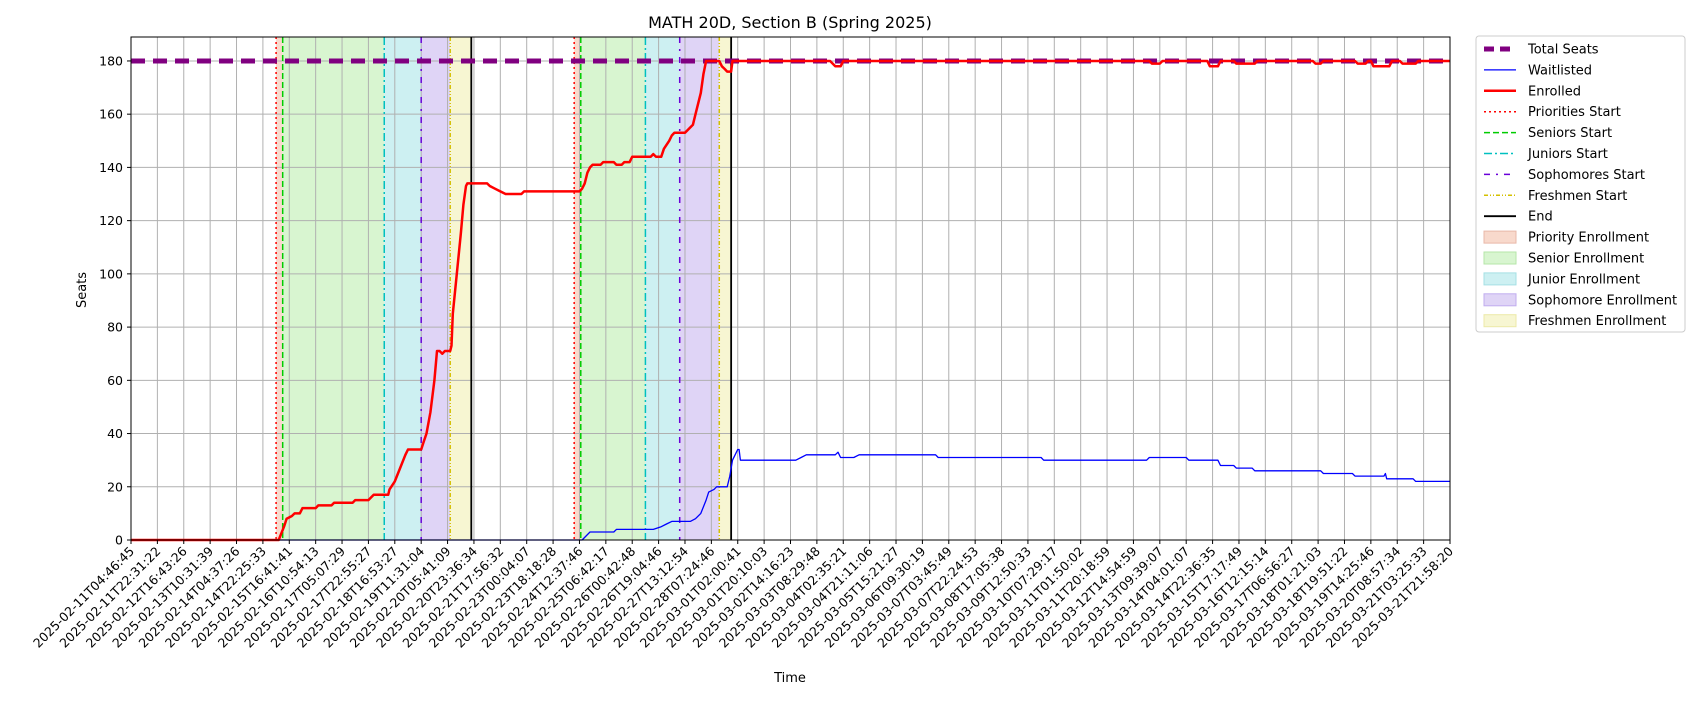 This screenshot has width=1700, height=704. I want to click on legend-label: Senior Enrollment, so click(1586, 259).